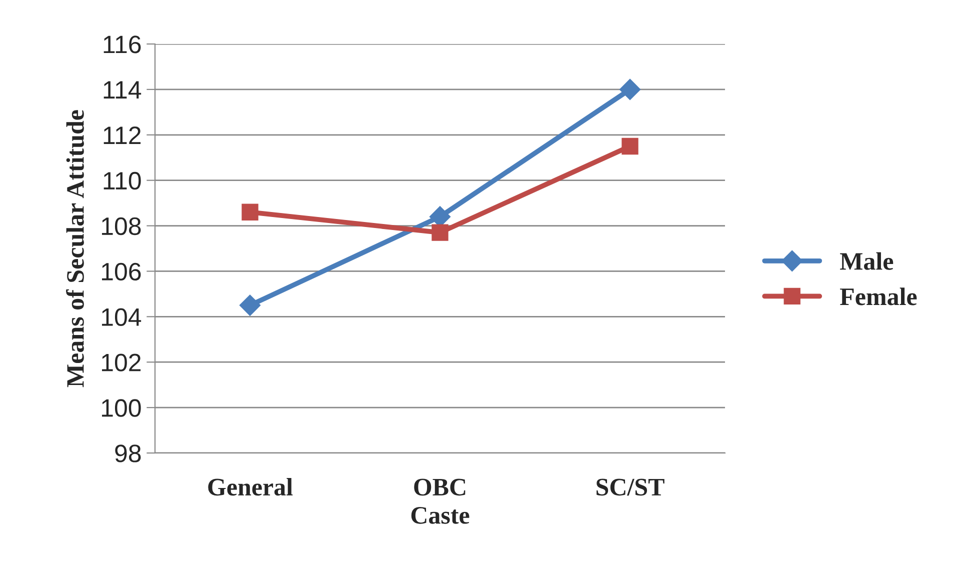 This screenshot has width=960, height=580. Describe the element at coordinates (122, 135) in the screenshot. I see `y-tick-label: 112` at that location.